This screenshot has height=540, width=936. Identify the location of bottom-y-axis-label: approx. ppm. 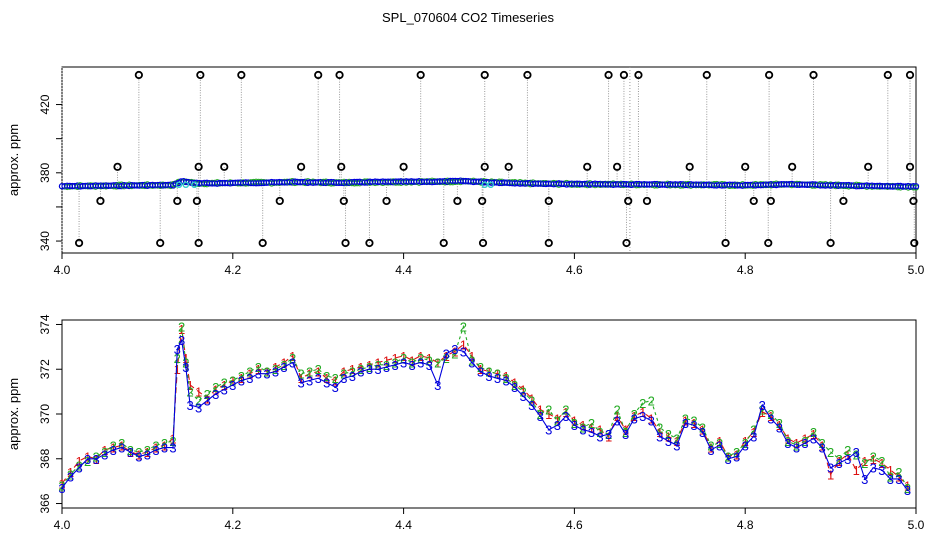
(13, 414).